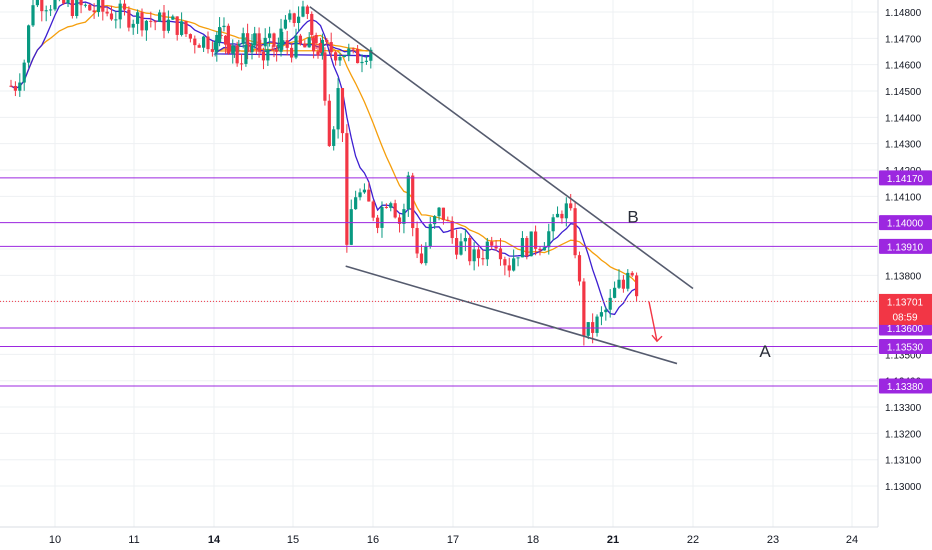 The image size is (932, 550). I want to click on price-tick-label: 1.13500, so click(903, 355).